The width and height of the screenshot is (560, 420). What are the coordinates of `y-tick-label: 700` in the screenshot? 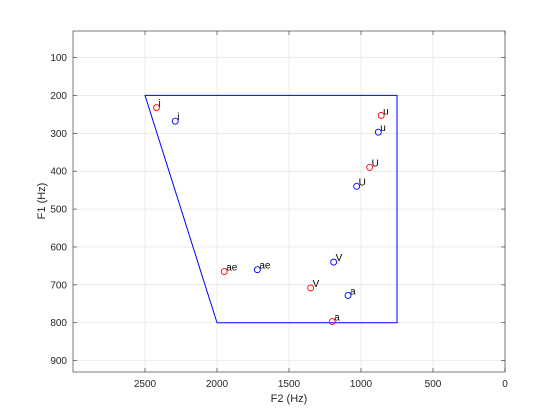 It's located at (58, 285).